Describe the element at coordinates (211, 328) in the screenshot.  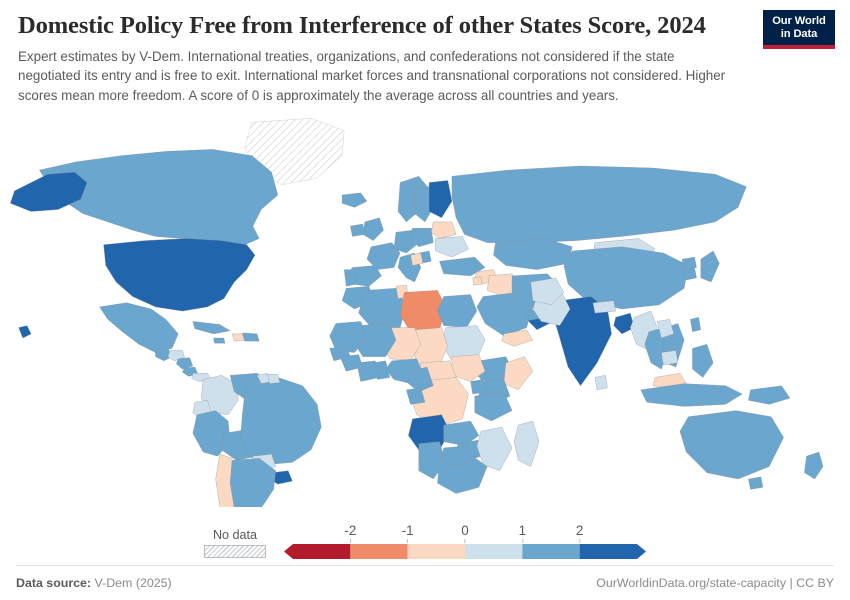
I see `country-cuba` at that location.